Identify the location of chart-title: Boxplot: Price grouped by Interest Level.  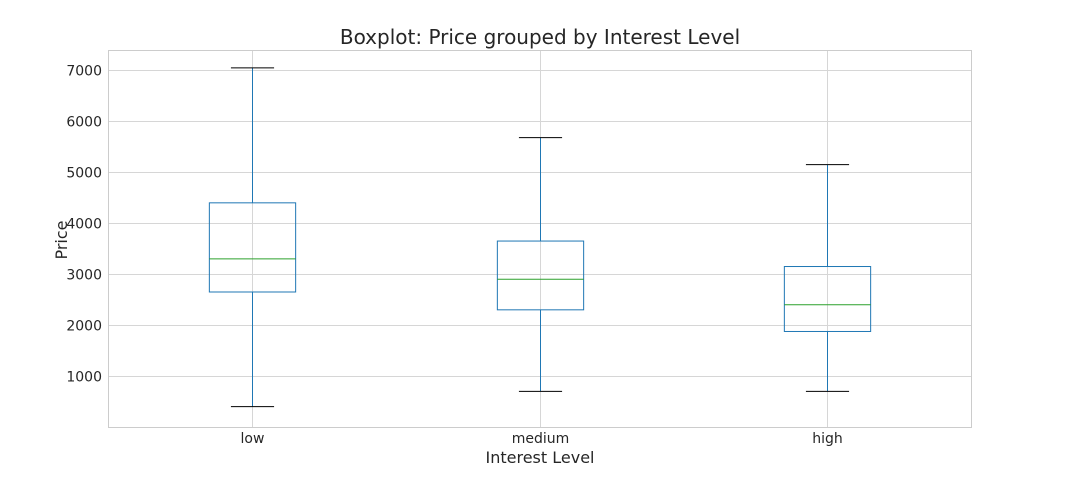
(540, 37).